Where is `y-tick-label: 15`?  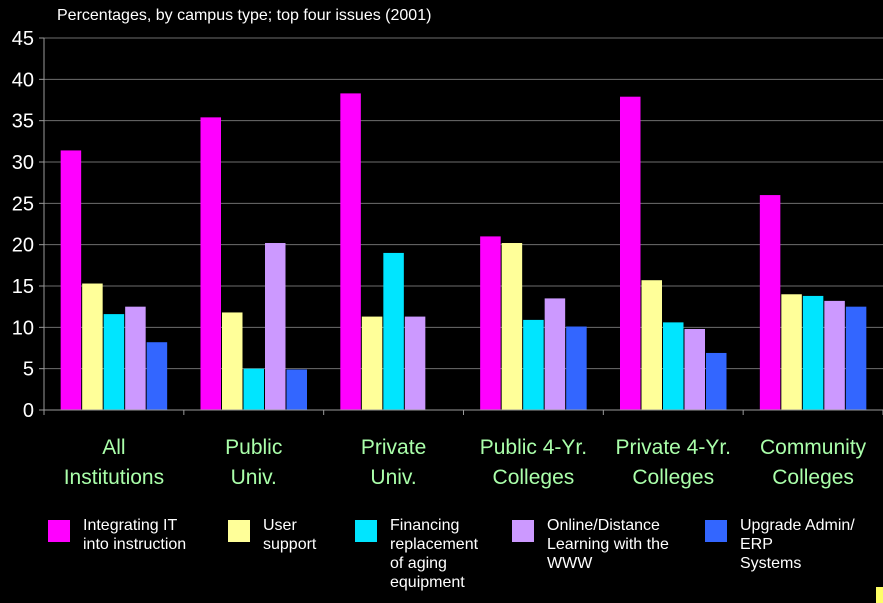
y-tick-label: 15 is located at coordinates (23, 287).